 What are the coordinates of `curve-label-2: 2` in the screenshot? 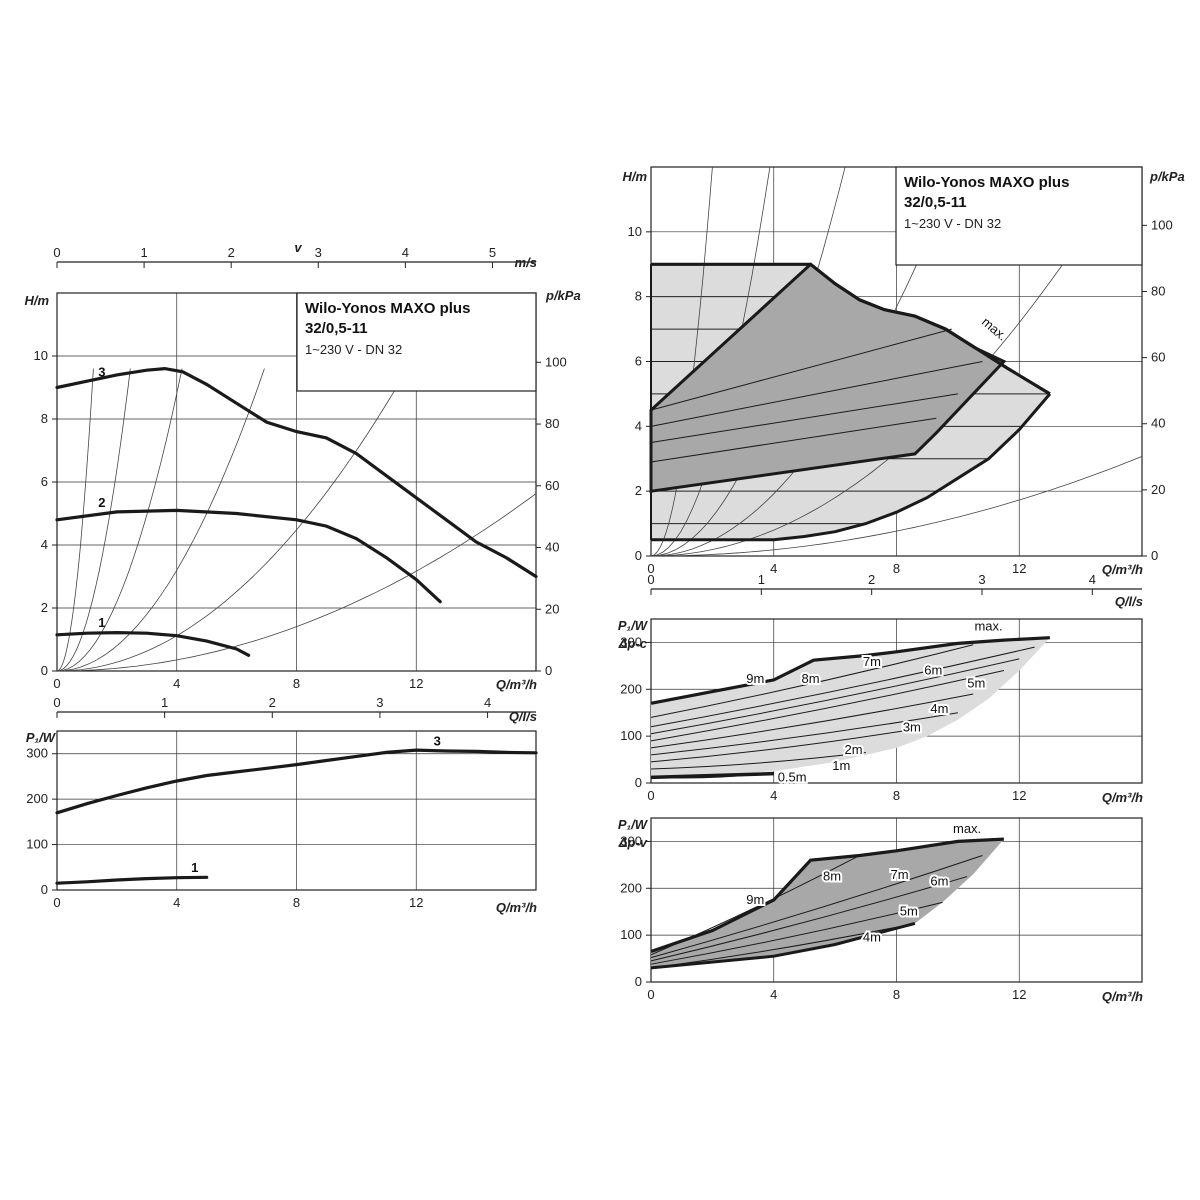 It's located at (101, 502).